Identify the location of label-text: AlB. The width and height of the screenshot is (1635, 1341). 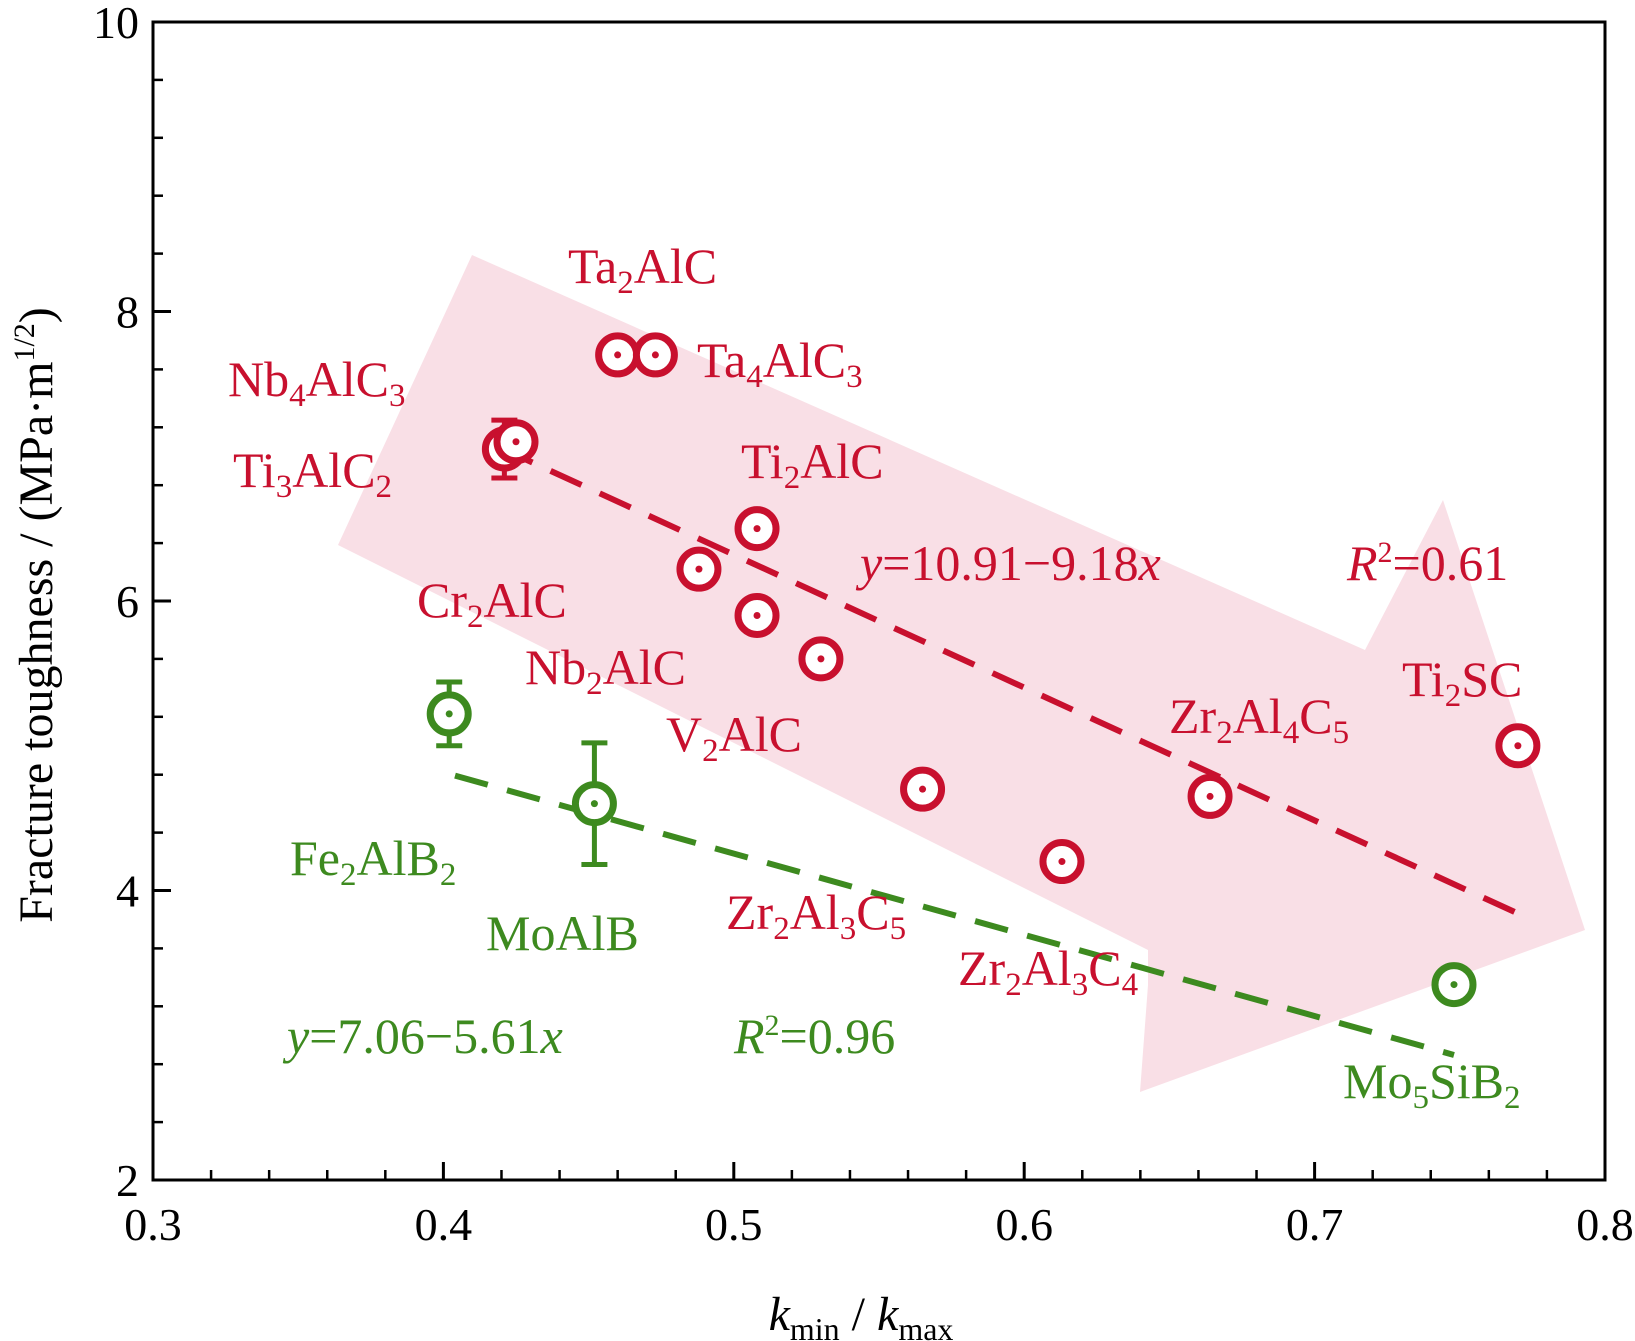
(398, 858).